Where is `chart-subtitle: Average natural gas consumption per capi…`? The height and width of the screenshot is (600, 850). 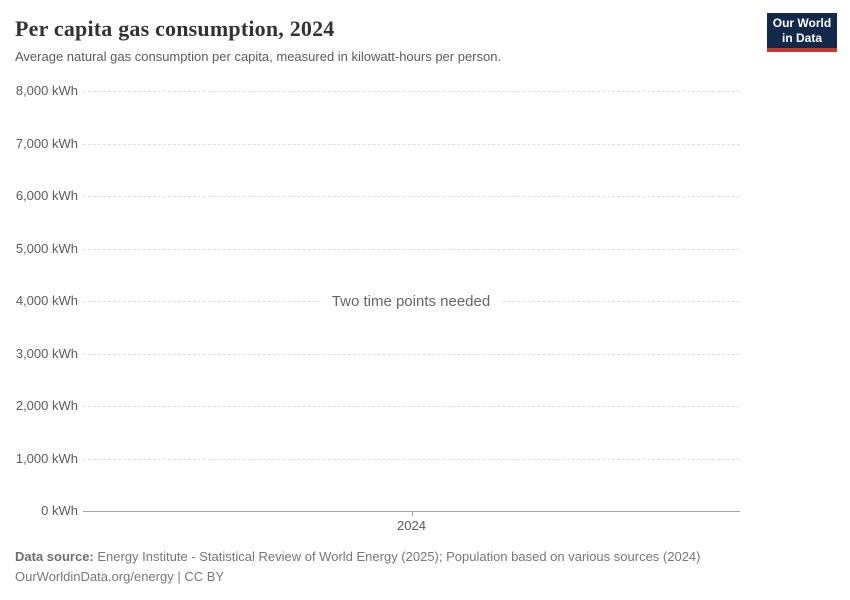 chart-subtitle: Average natural gas consumption per capi… is located at coordinates (258, 57).